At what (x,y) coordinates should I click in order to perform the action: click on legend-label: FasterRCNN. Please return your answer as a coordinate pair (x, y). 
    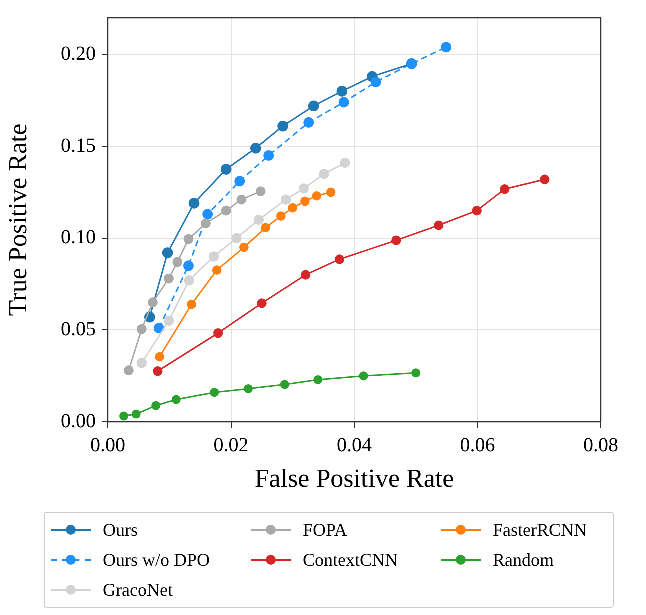
    Looking at the image, I should click on (540, 530).